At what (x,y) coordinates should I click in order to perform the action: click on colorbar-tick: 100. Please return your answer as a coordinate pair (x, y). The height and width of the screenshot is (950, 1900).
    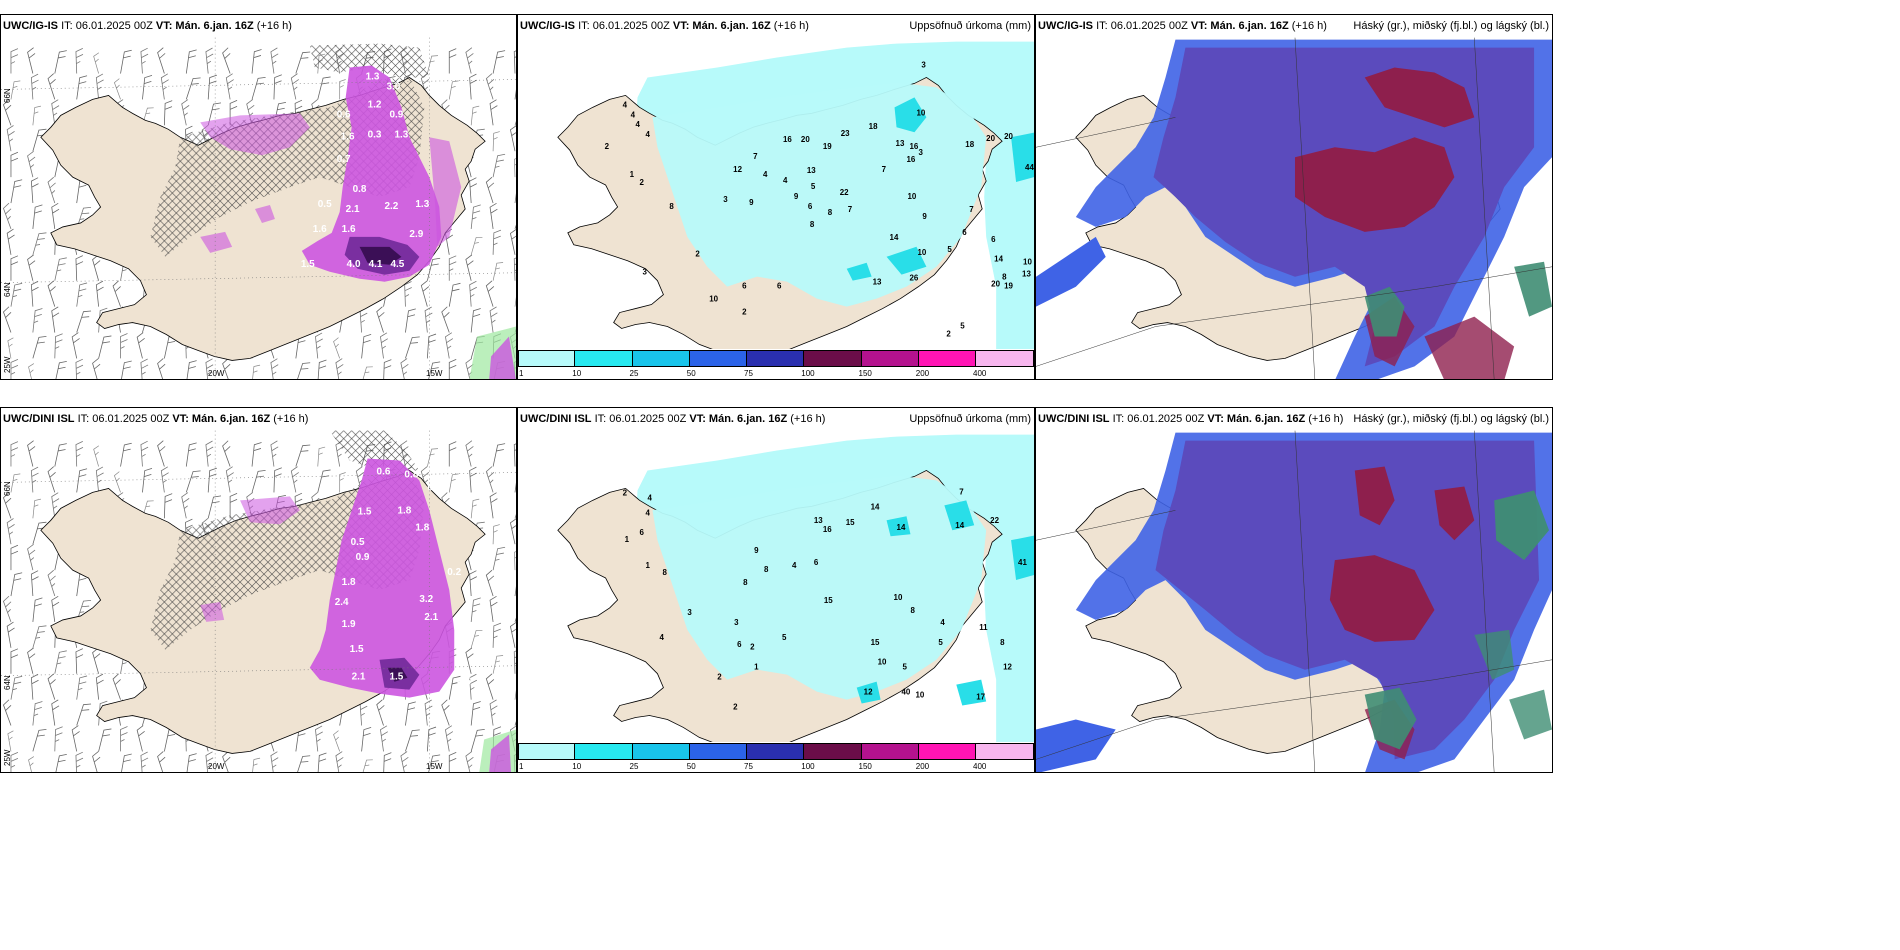
    Looking at the image, I should click on (808, 766).